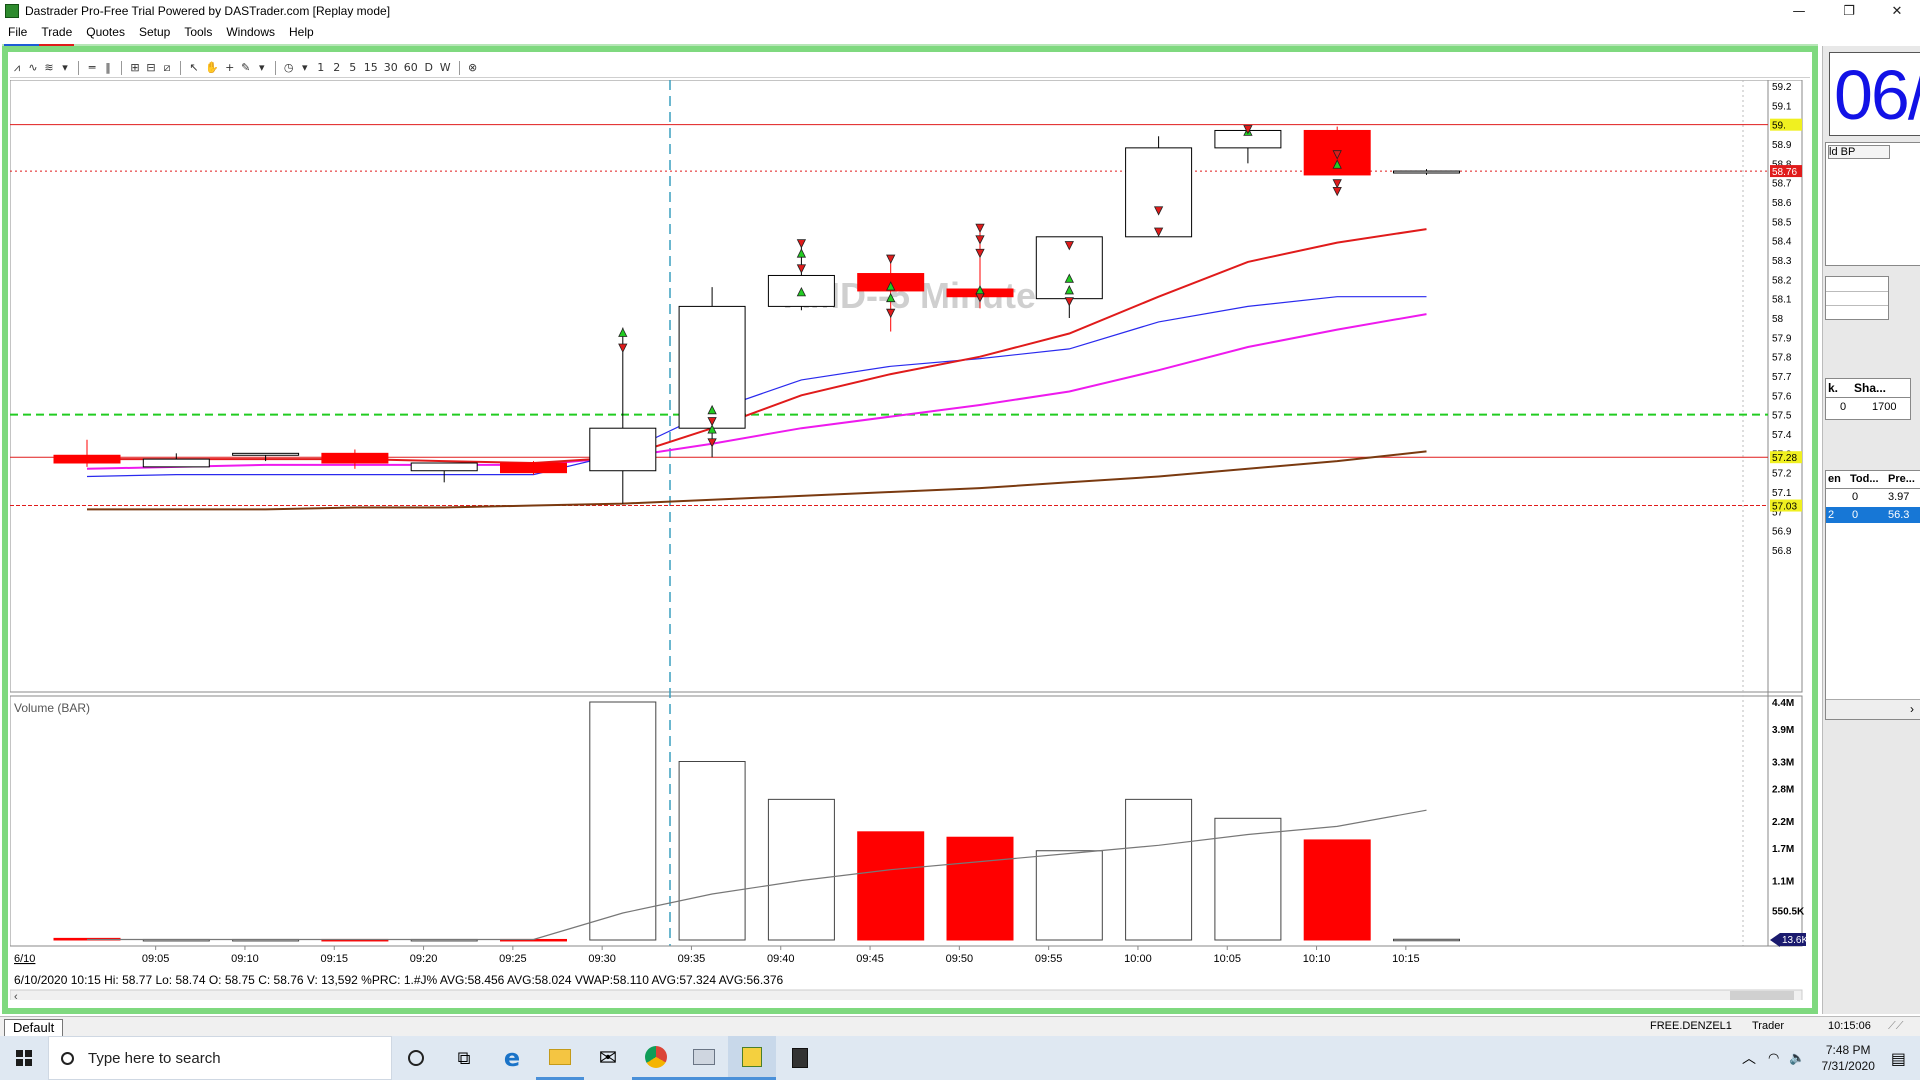 The width and height of the screenshot is (1920, 1080). What do you see at coordinates (602, 959) in the screenshot?
I see `time-axis-label: 09:30` at bounding box center [602, 959].